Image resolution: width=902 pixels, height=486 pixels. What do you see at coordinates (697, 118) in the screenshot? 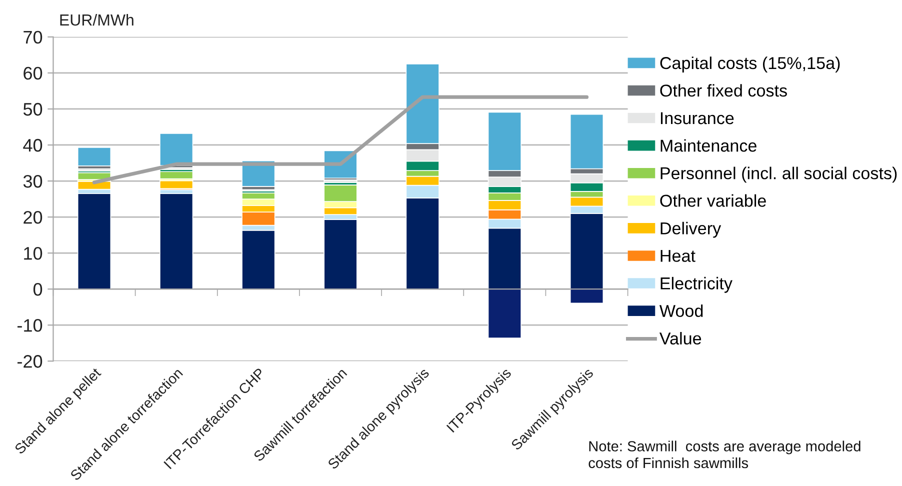
I see `legend-label: Insurance` at bounding box center [697, 118].